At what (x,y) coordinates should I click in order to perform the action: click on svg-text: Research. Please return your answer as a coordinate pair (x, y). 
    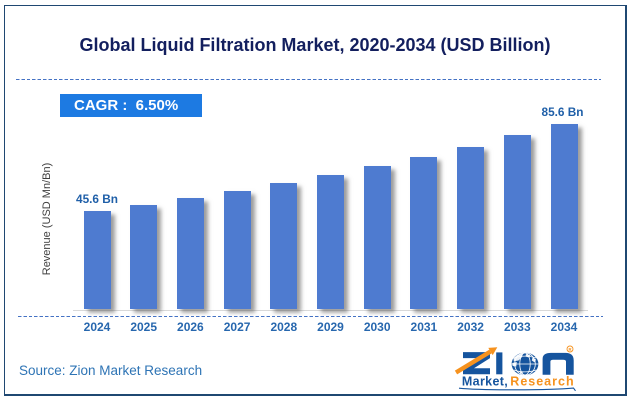
    Looking at the image, I should click on (542, 382).